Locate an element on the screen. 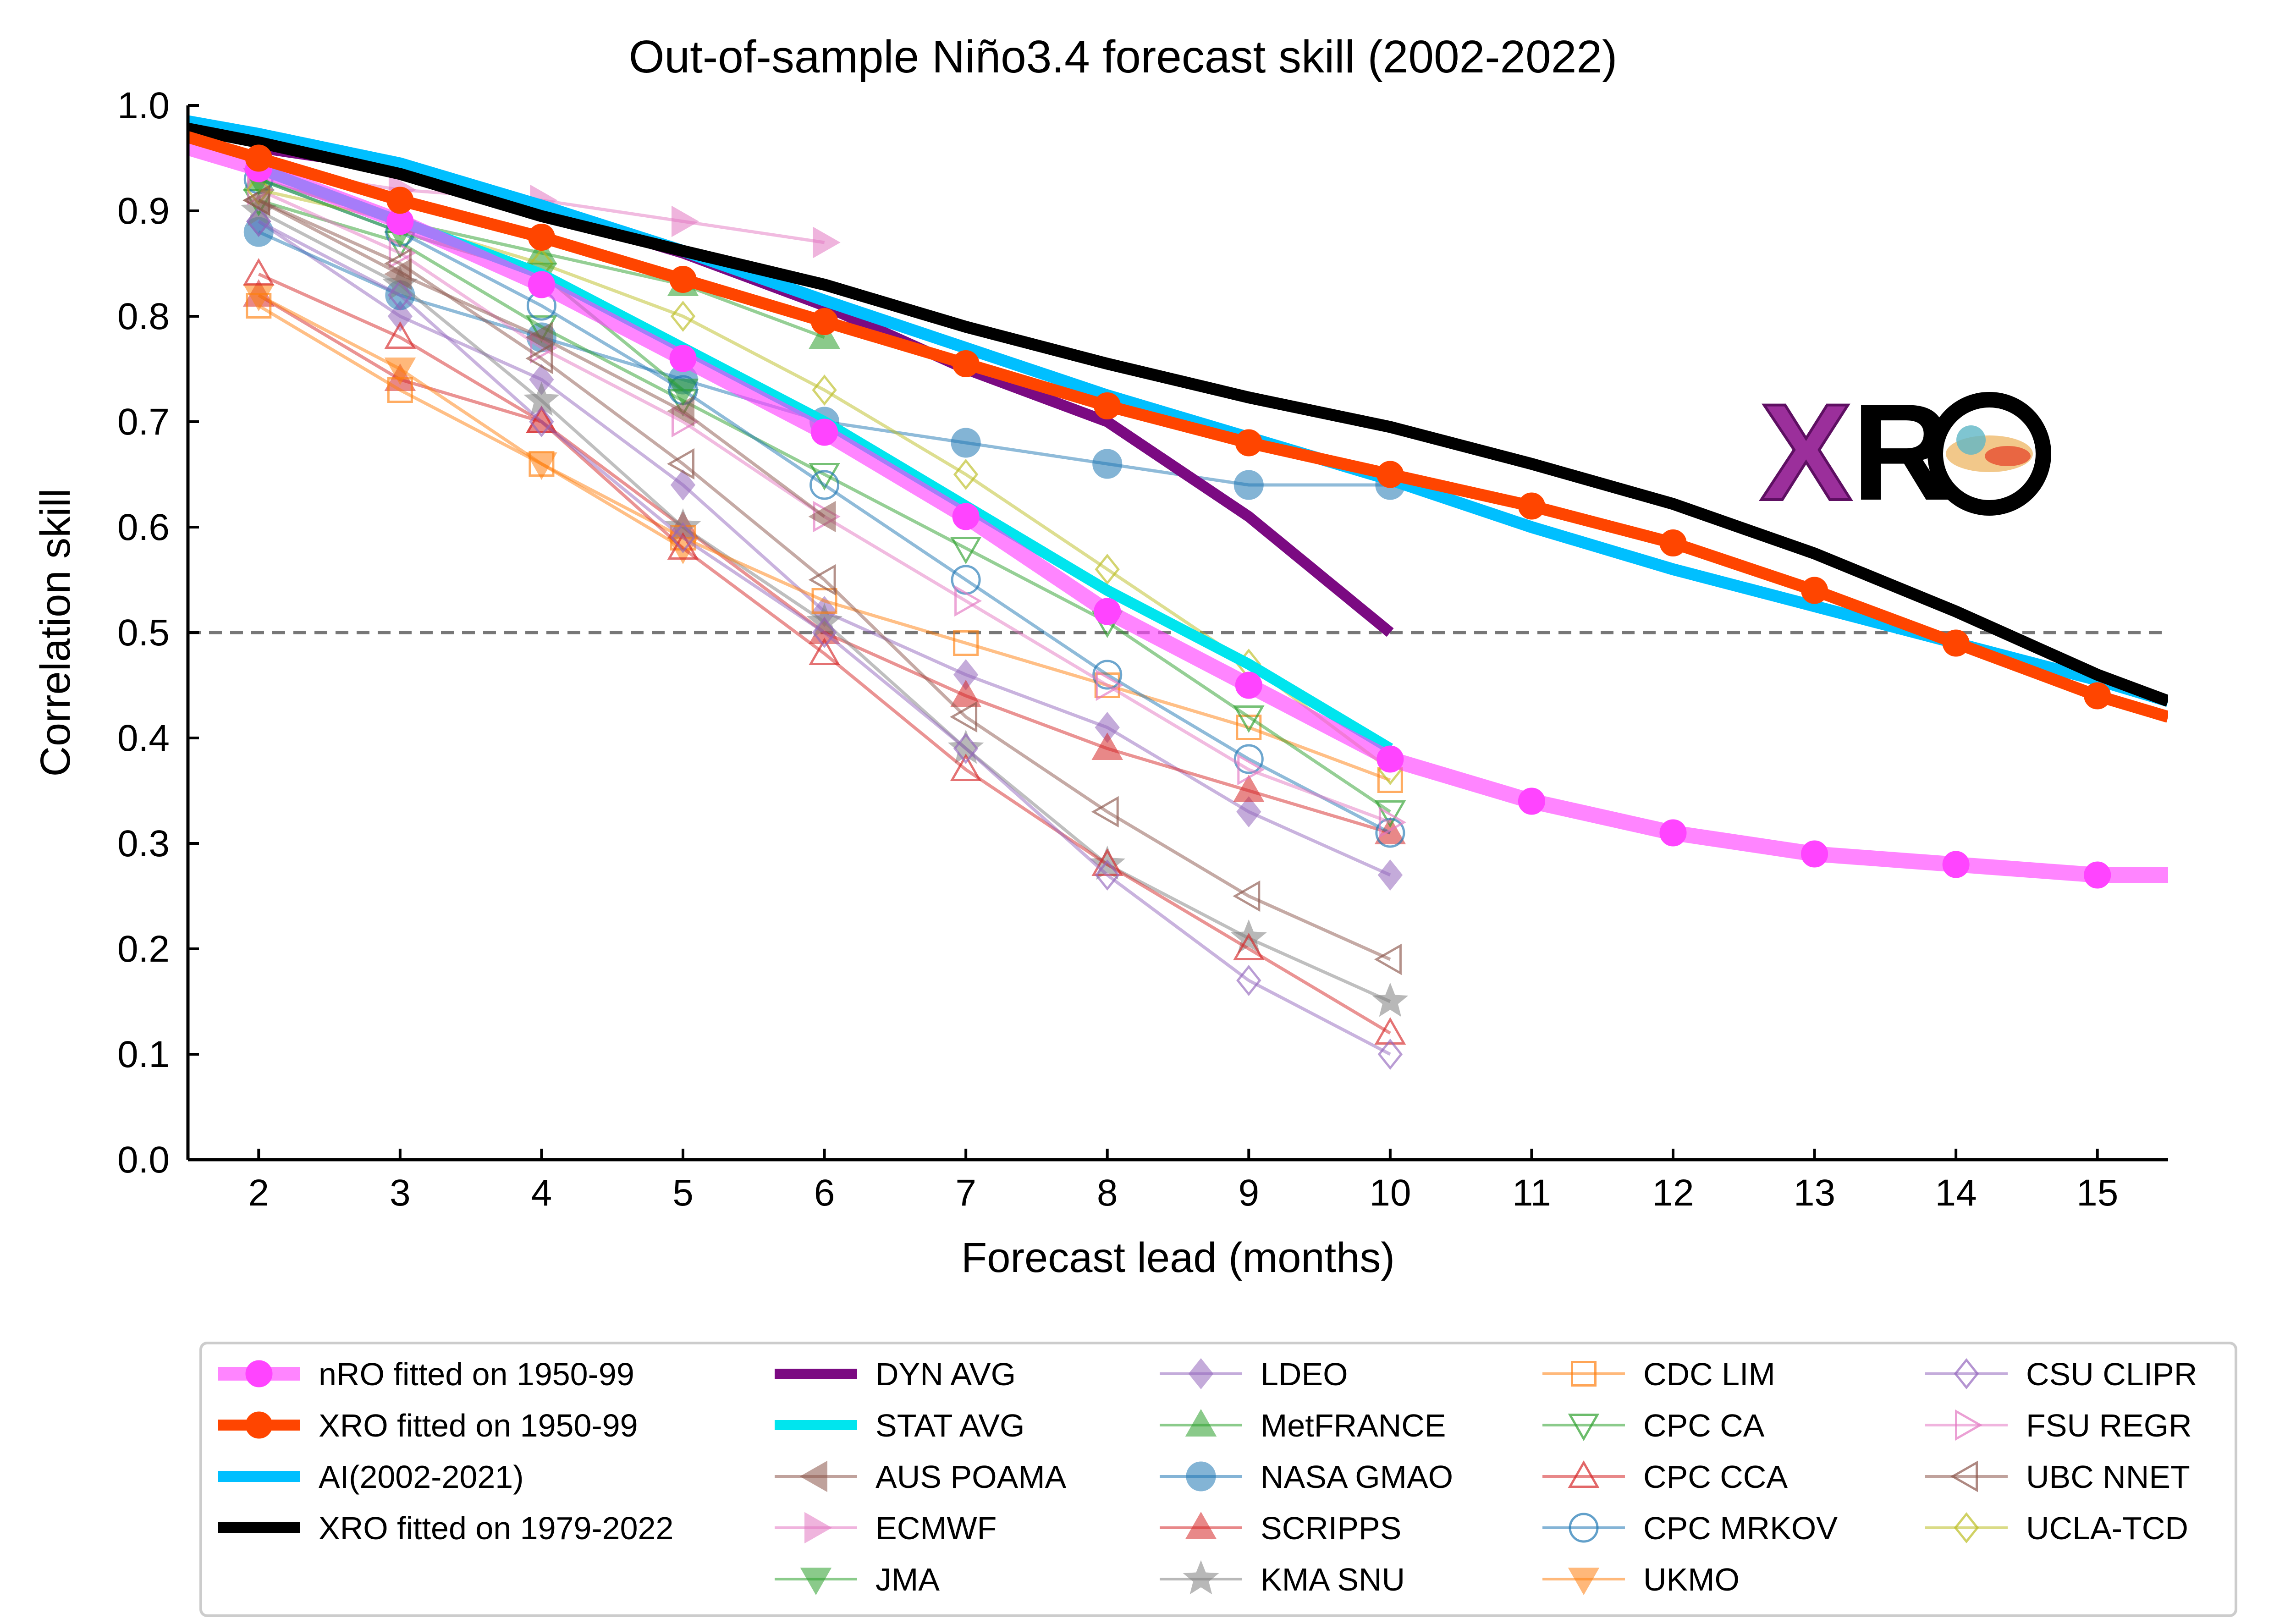  legend-entry-fsu-regr: FSU REGR is located at coordinates (2059, 1425).